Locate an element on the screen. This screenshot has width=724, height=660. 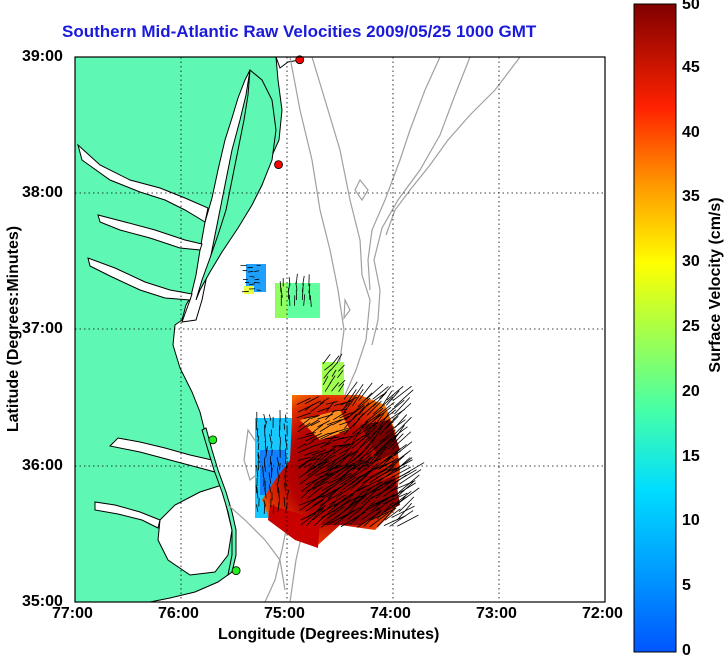
lon-tick-label: 77:00 is located at coordinates (72, 614).